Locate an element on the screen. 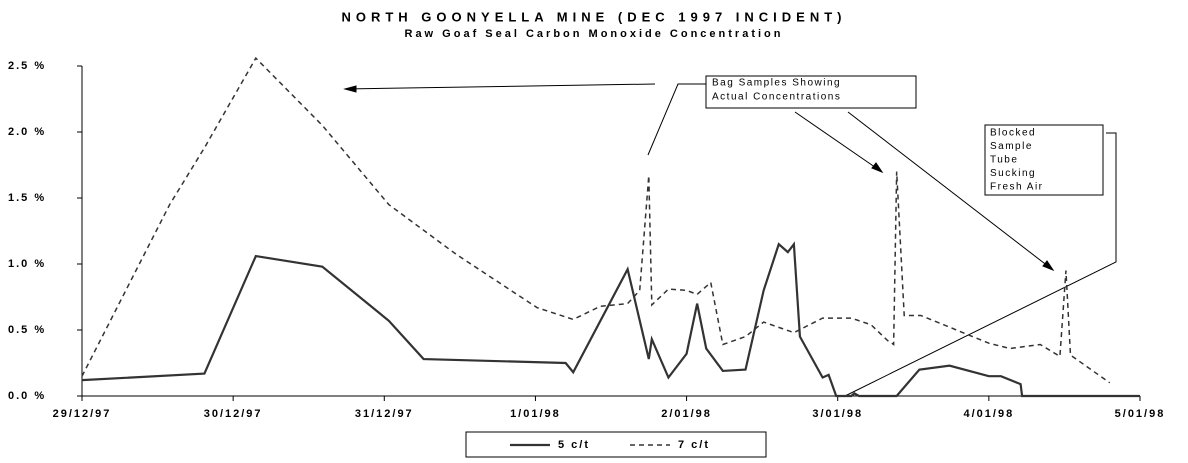 The width and height of the screenshot is (1188, 463). x-tick-label: 2/01/98 is located at coordinates (686, 414).